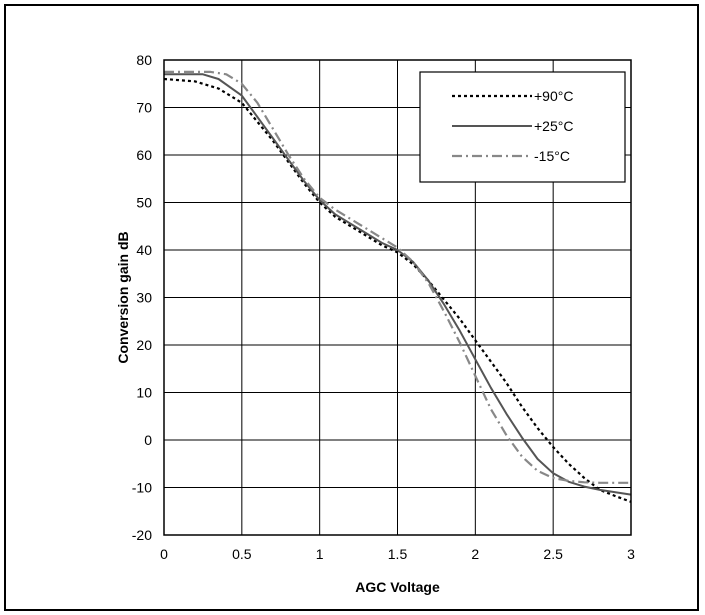 This screenshot has width=705, height=615. I want to click on legend-label: +25°C, so click(553, 126).